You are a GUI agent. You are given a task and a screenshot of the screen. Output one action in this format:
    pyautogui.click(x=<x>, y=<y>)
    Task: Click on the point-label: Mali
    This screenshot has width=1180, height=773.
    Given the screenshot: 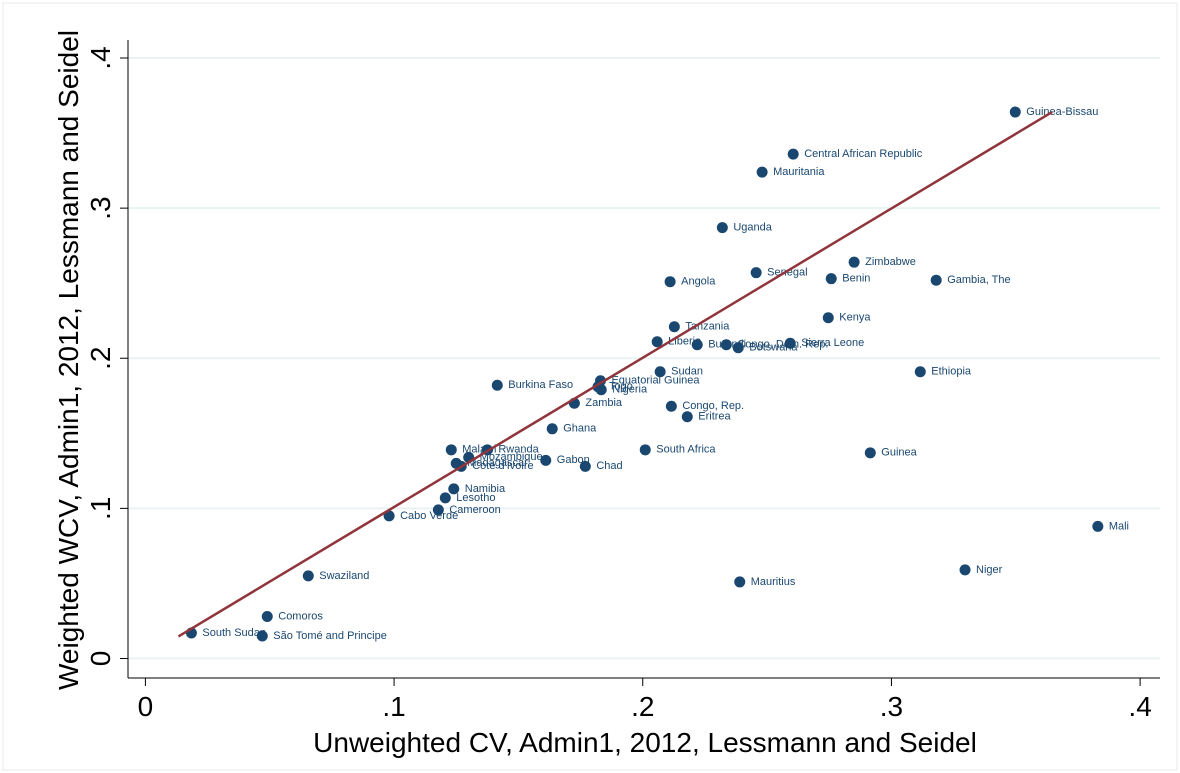 What is the action you would take?
    pyautogui.click(x=1119, y=526)
    